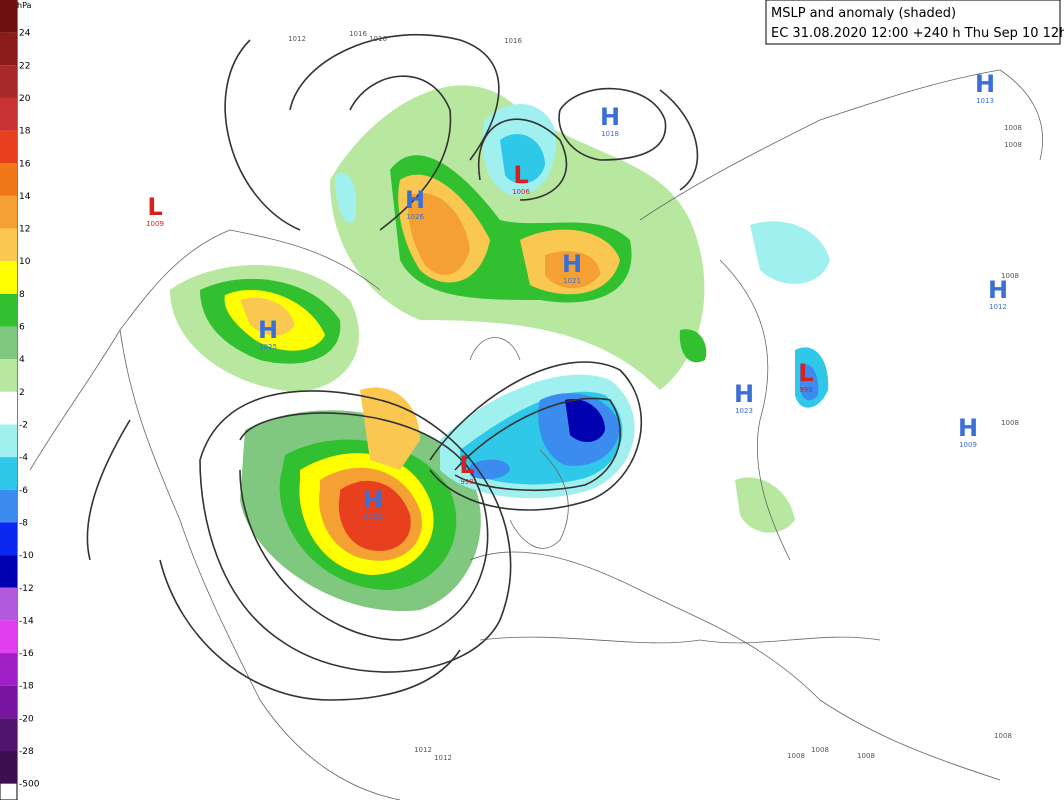 The image size is (1064, 800). What do you see at coordinates (22, 328) in the screenshot?
I see `colorbar-label: 6` at bounding box center [22, 328].